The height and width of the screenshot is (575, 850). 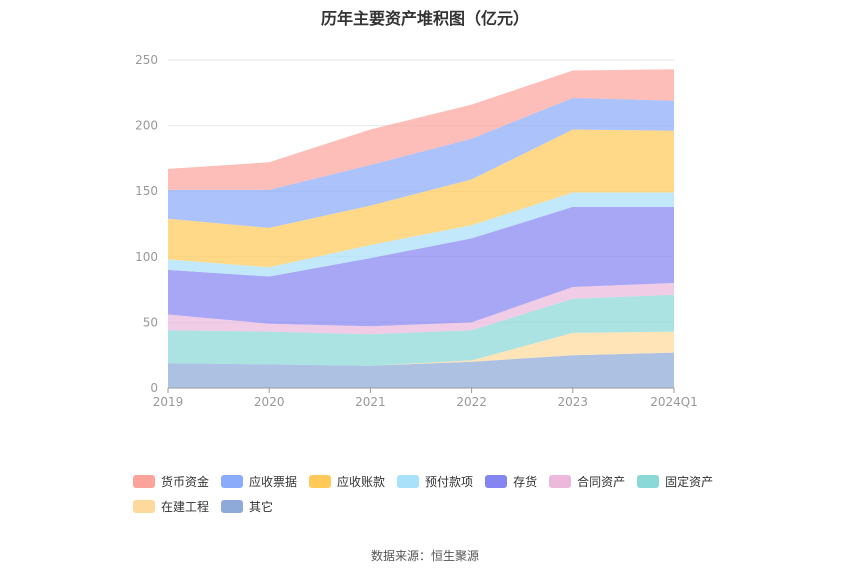 What do you see at coordinates (247, 506) in the screenshot?
I see `legend-item: 其它` at bounding box center [247, 506].